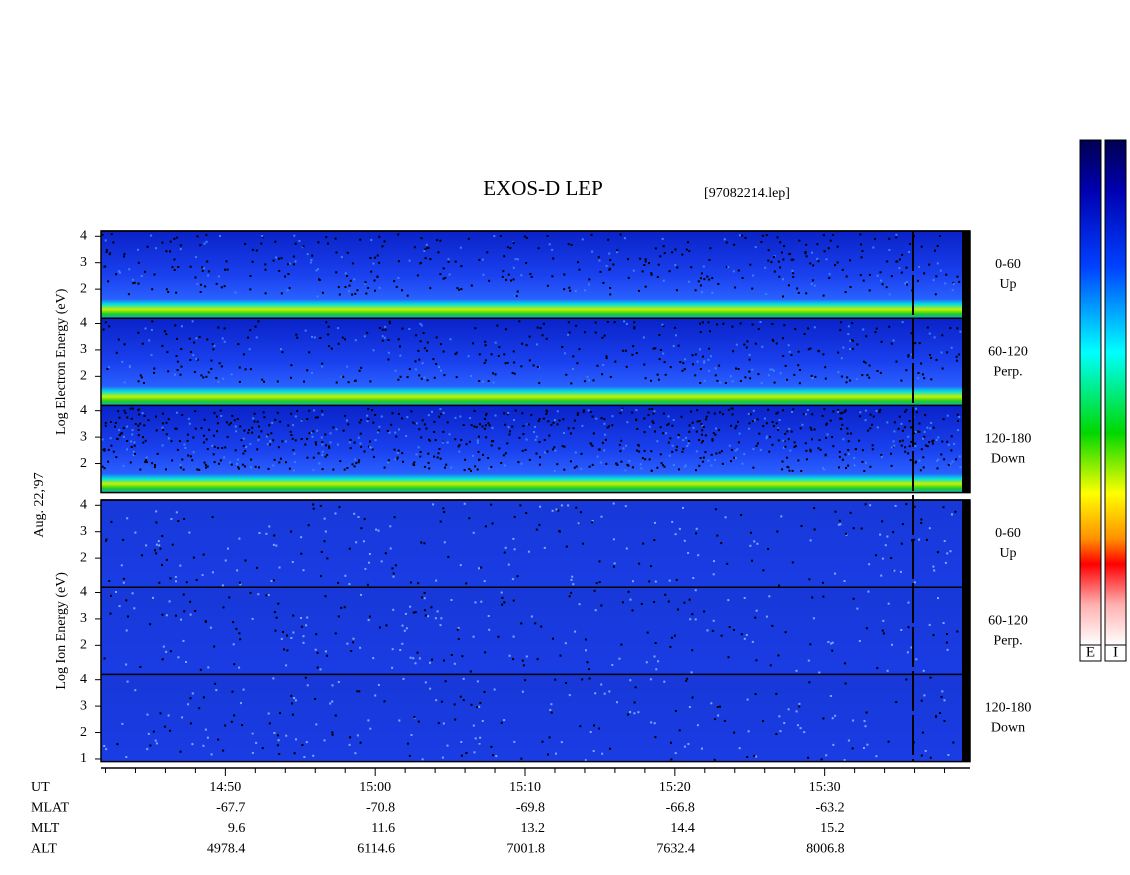  Describe the element at coordinates (44, 849) in the screenshot. I see `orbit-row-label: ALT` at that location.